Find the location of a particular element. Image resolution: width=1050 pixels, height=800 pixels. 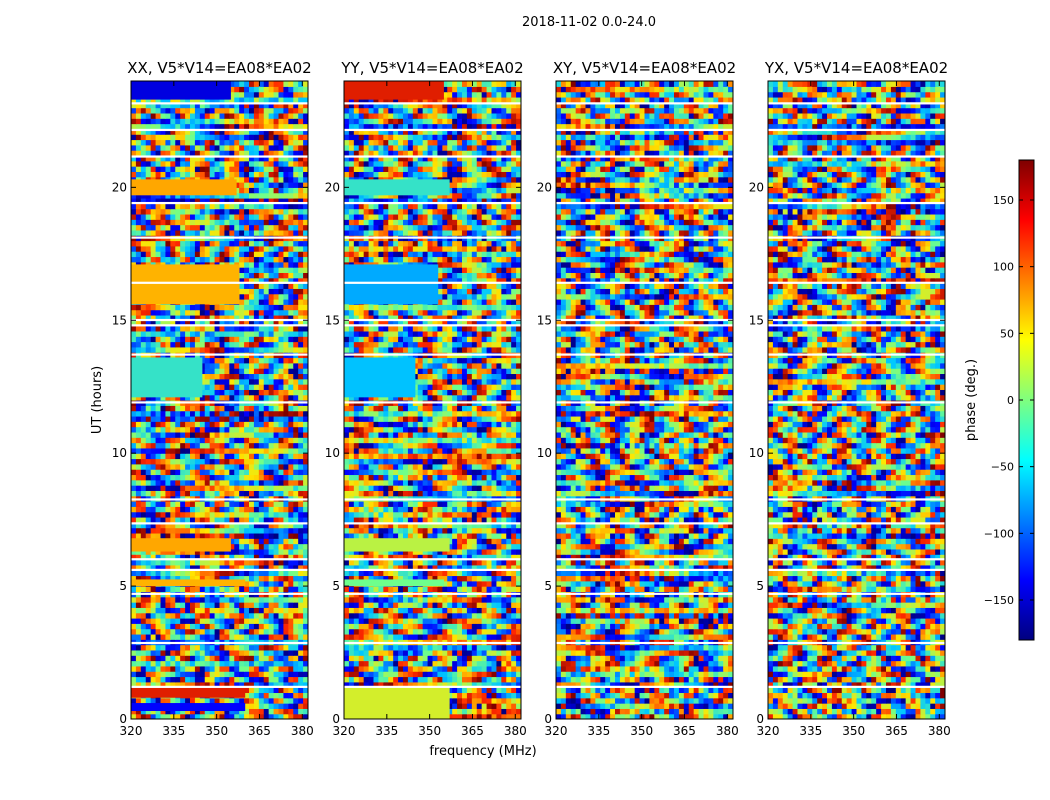

colorbar: 150 100 50 0 −50 −100 −150 is located at coordinates (1009, 400).